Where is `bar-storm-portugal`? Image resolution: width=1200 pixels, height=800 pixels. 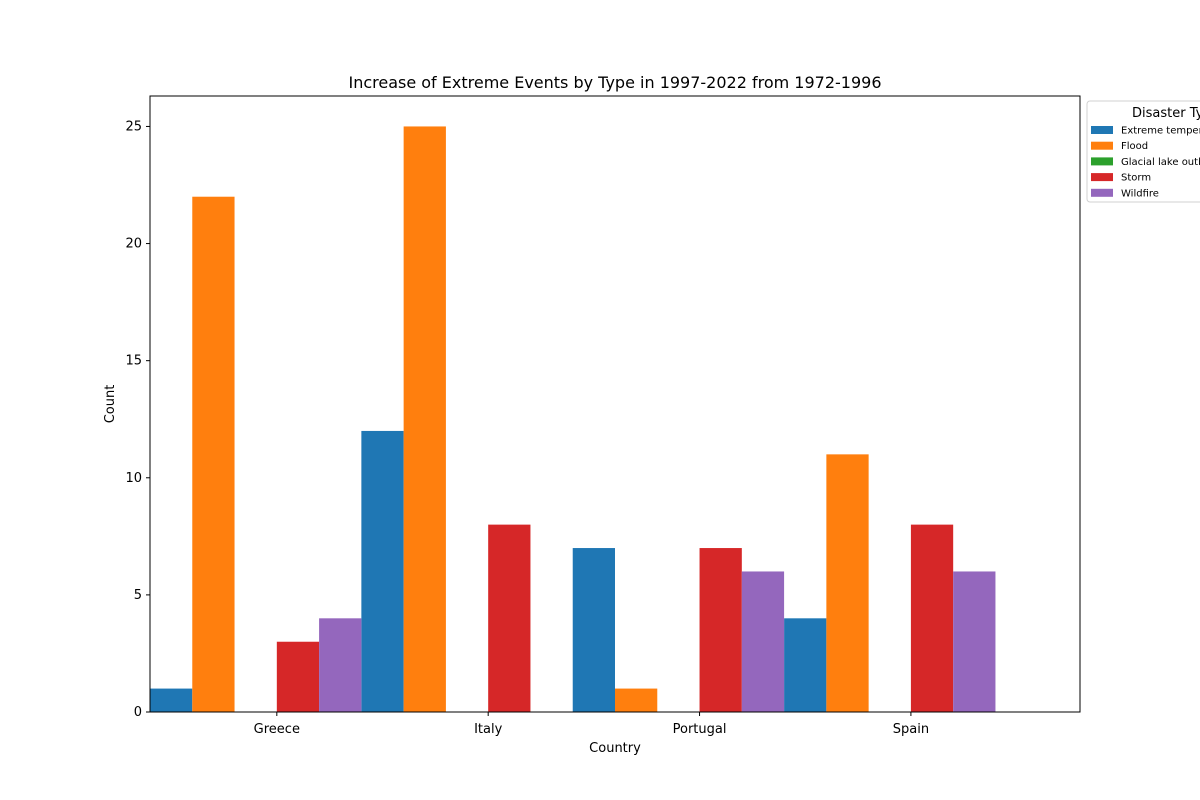 bar-storm-portugal is located at coordinates (720, 630).